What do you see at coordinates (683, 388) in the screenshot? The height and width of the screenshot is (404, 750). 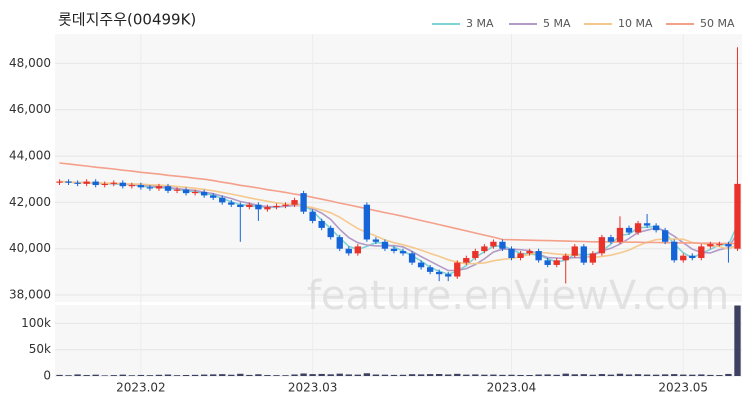 I see `x-tick-label: 2023.05` at bounding box center [683, 388].